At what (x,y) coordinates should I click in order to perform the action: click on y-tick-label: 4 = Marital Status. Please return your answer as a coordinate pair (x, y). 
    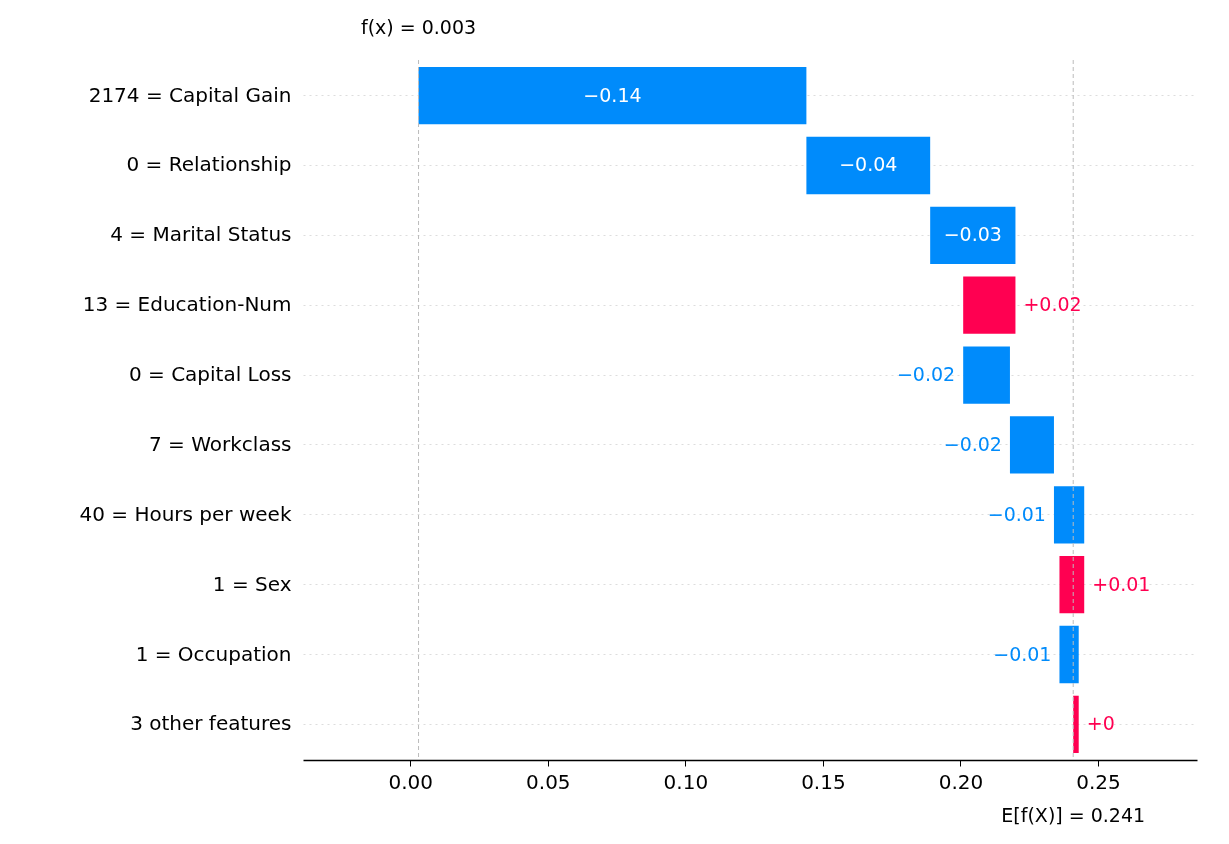
    Looking at the image, I should click on (201, 234).